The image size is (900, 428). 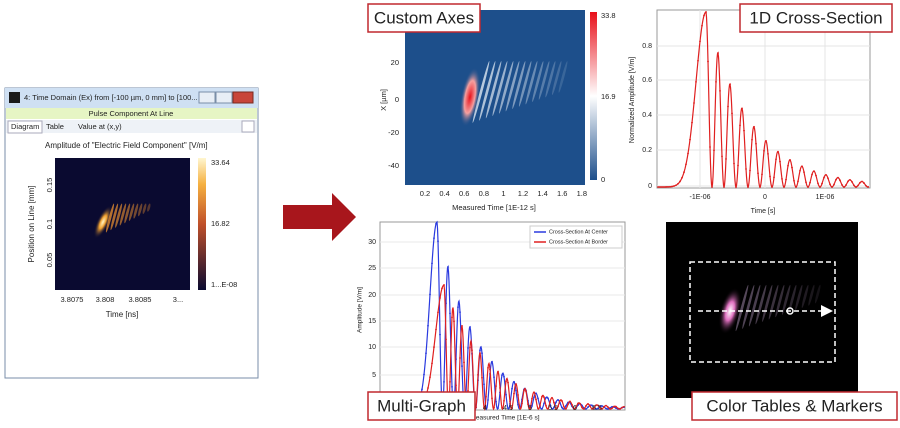 I want to click on colorbar-tick-label: 16.9, so click(x=608, y=96).